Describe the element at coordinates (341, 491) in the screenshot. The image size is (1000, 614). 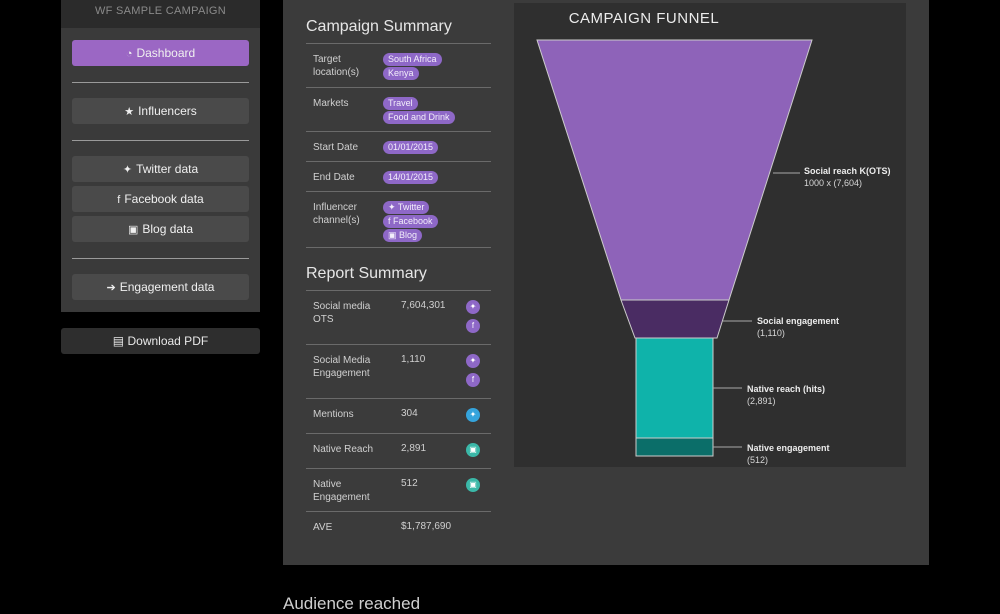
I see `row-label: Native Engagement` at that location.